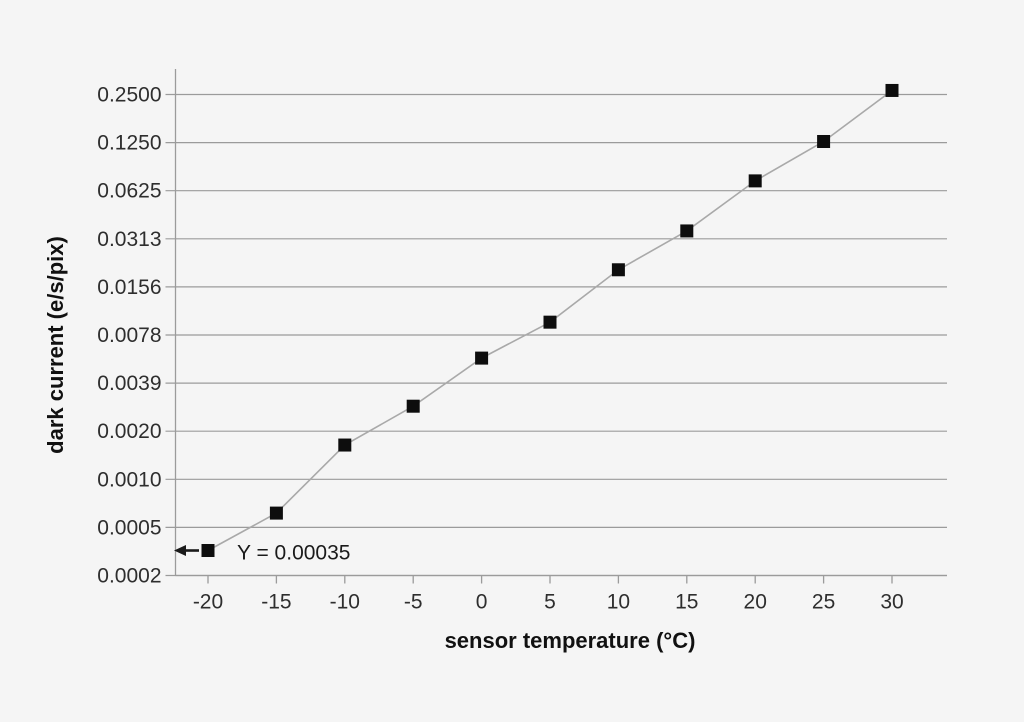  Describe the element at coordinates (755, 602) in the screenshot. I see `x-tick-label: 20` at that location.